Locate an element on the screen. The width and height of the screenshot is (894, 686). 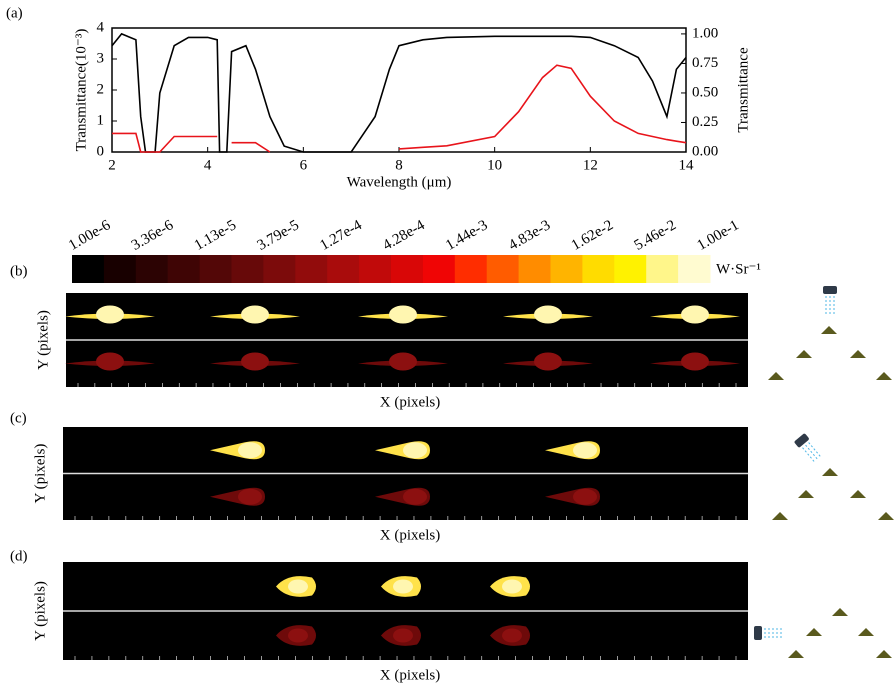
x-tick-label: 12 is located at coordinates (590, 165).